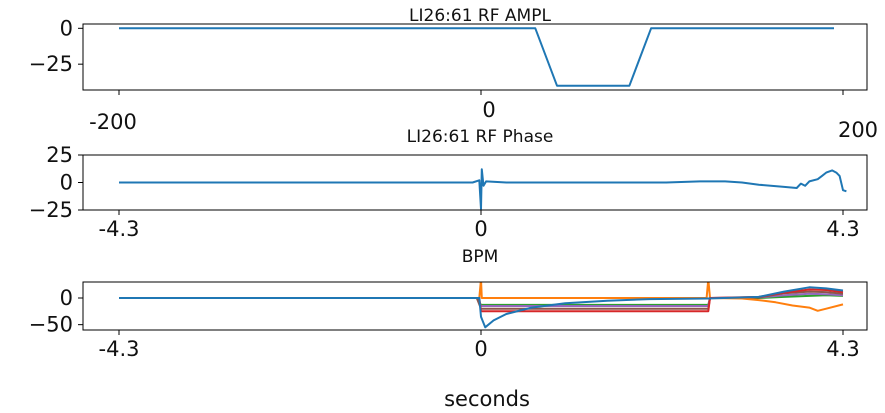  I want to click on x-axis-label: seconds, so click(487, 399).